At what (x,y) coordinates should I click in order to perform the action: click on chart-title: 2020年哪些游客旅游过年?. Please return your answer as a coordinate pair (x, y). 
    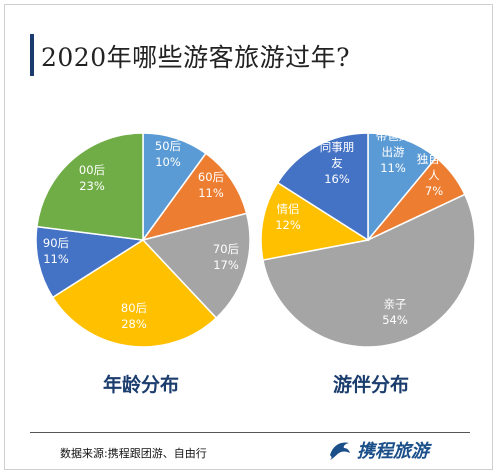
    Looking at the image, I should click on (196, 57).